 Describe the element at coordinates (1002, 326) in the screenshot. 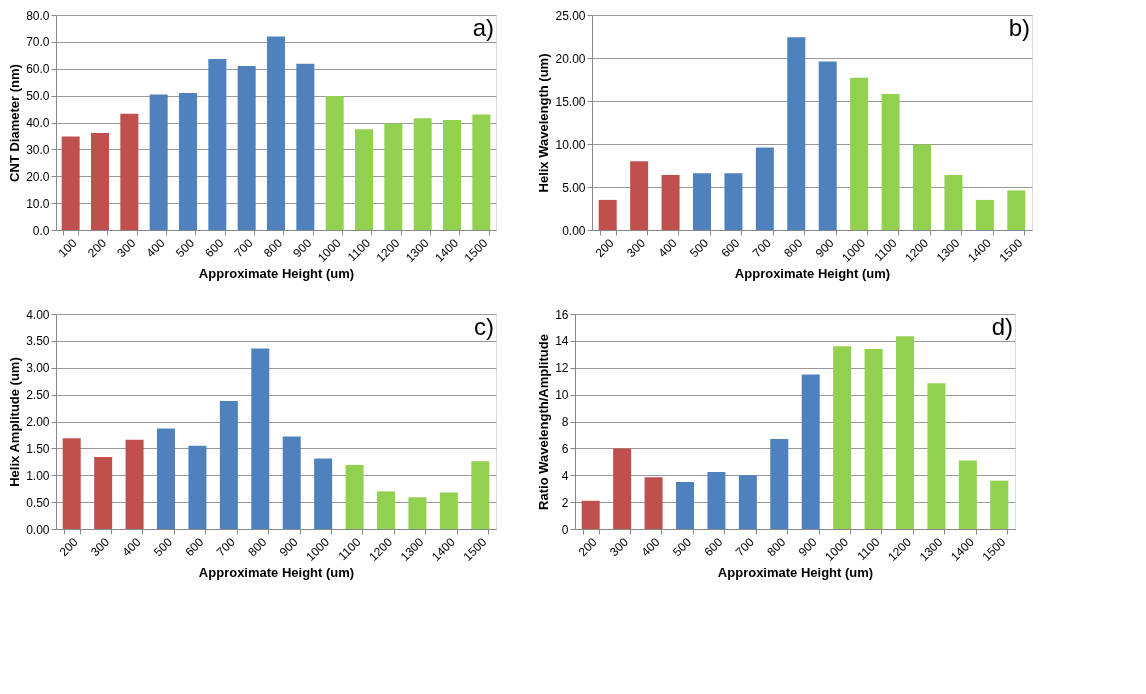

I see `annotation: d)` at that location.